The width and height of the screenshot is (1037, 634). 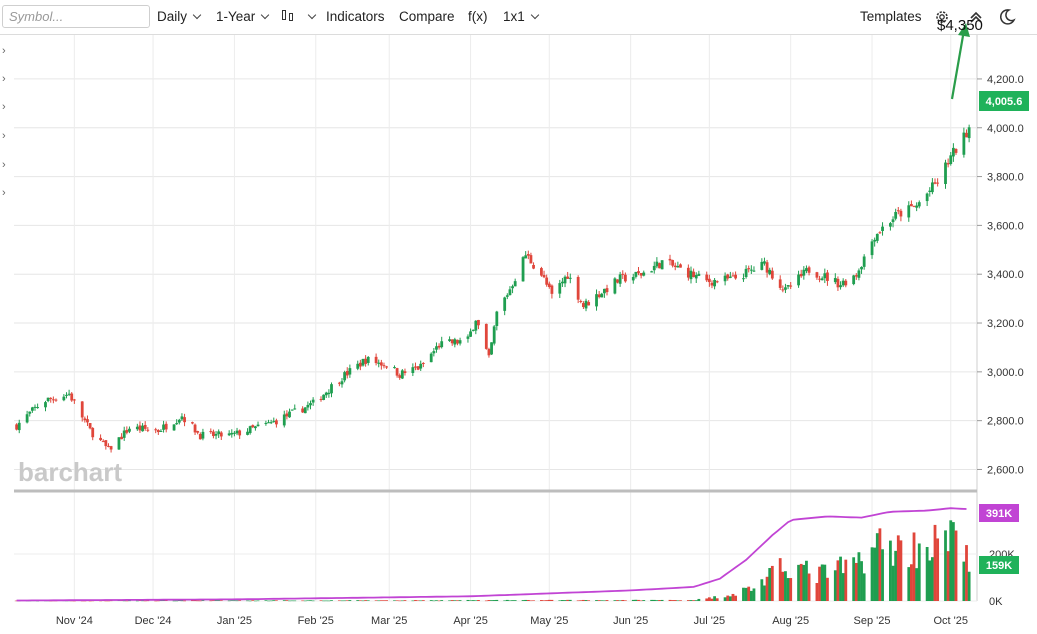 What do you see at coordinates (942, 17) in the screenshot?
I see `gear-icon` at bounding box center [942, 17].